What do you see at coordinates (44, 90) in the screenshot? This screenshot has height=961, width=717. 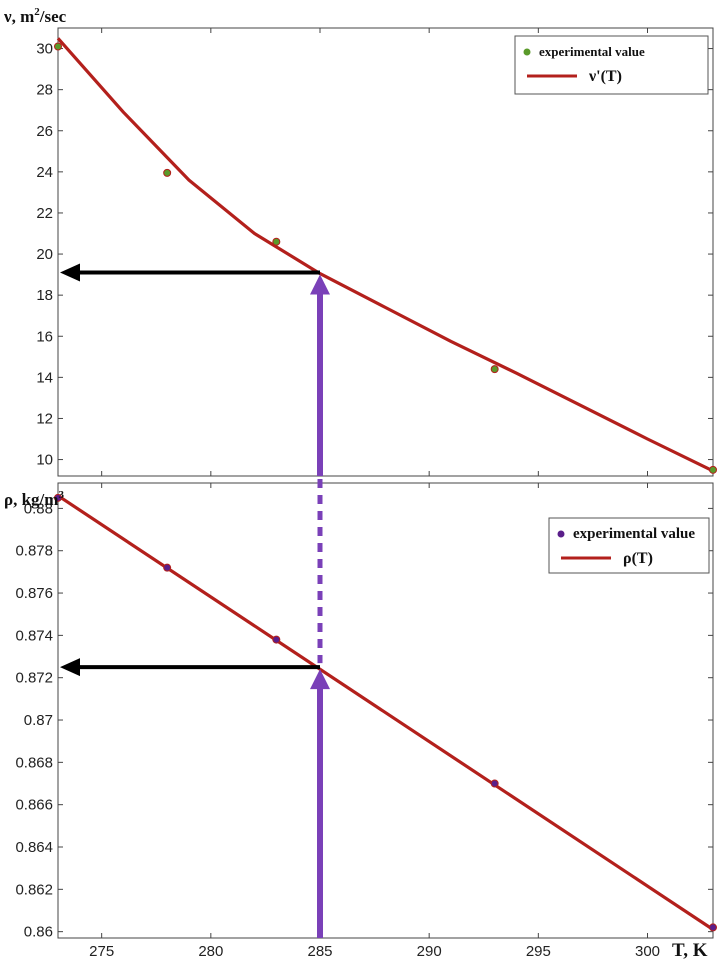 I see `y-tick-label: 28` at bounding box center [44, 90].